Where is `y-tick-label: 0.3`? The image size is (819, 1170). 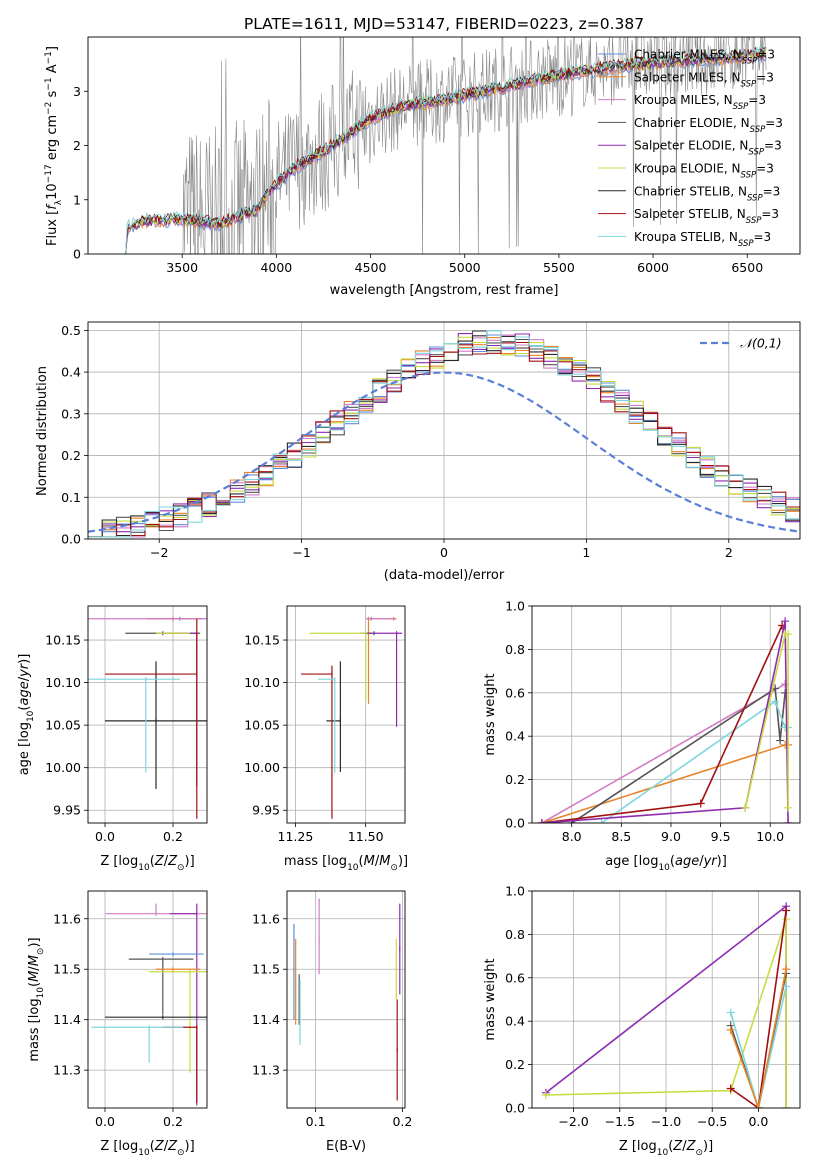
y-tick-label: 0.3 is located at coordinates (71, 413).